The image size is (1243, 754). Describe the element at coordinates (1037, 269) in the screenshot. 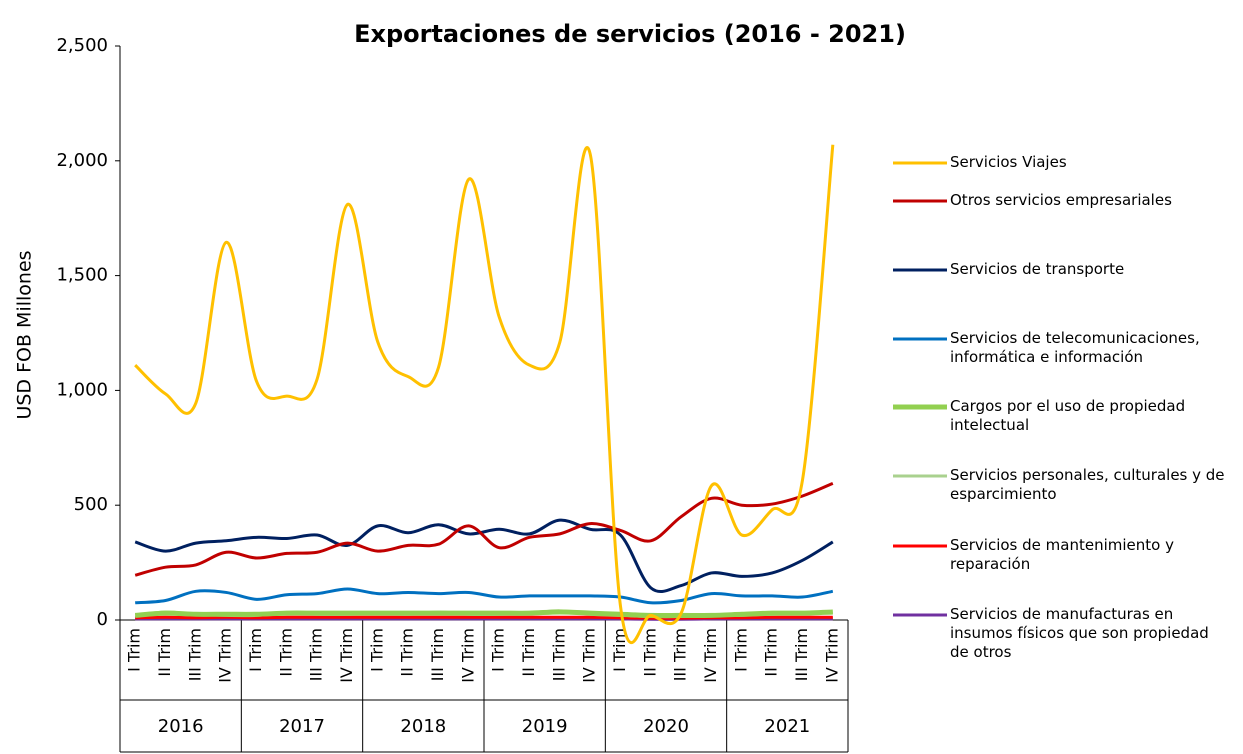

I see `legend-label: Servicios de transporte` at that location.